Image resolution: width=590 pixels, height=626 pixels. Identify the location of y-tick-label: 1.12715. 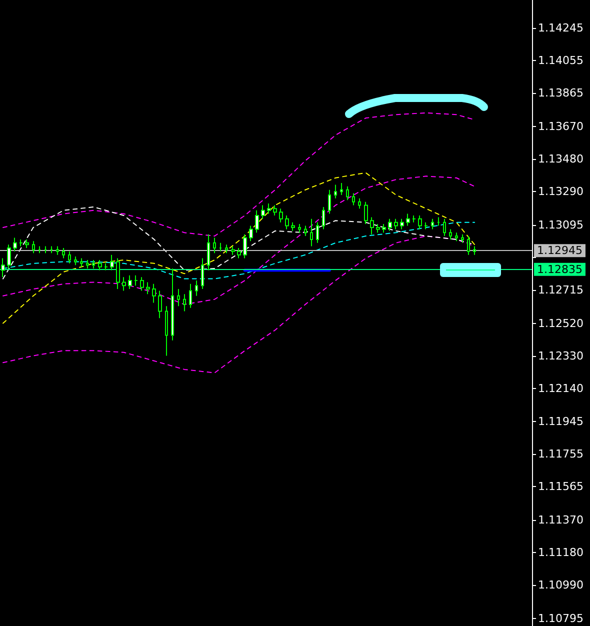
(561, 289).